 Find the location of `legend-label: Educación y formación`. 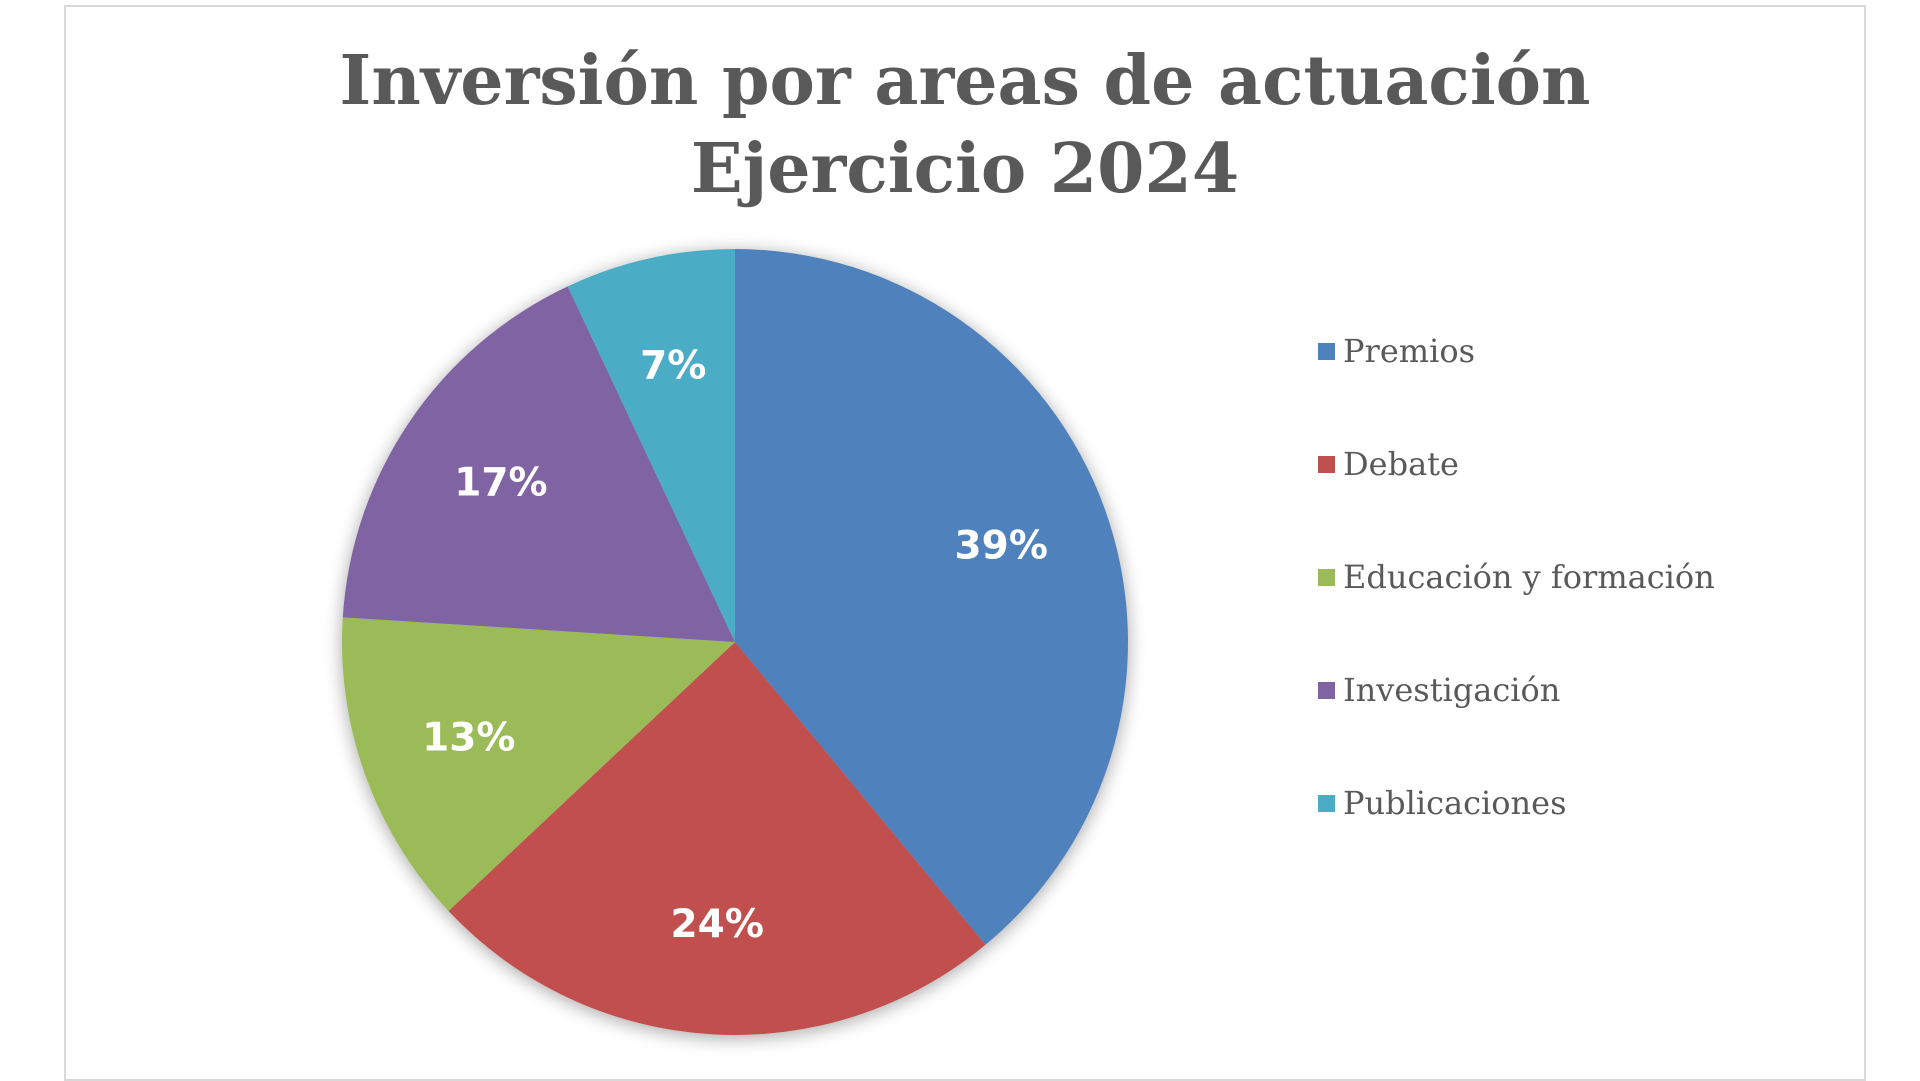

legend-label: Educación y formación is located at coordinates (1529, 577).